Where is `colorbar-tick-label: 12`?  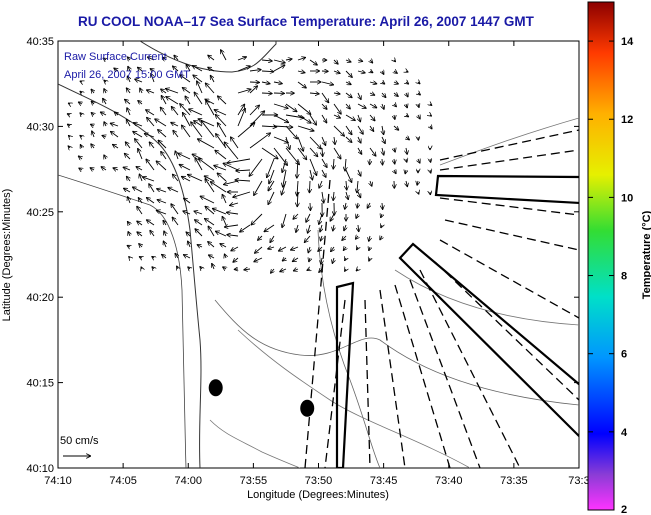 colorbar-tick-label: 12 is located at coordinates (627, 120).